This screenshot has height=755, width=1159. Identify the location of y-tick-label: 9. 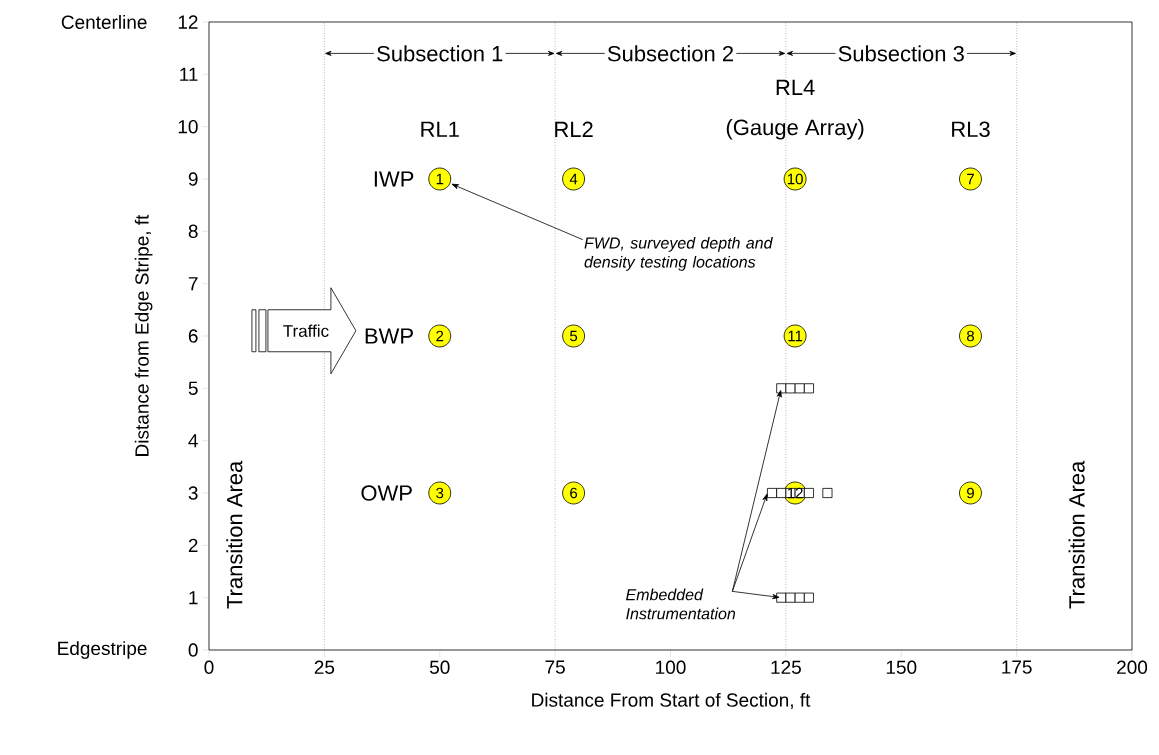
(193, 179).